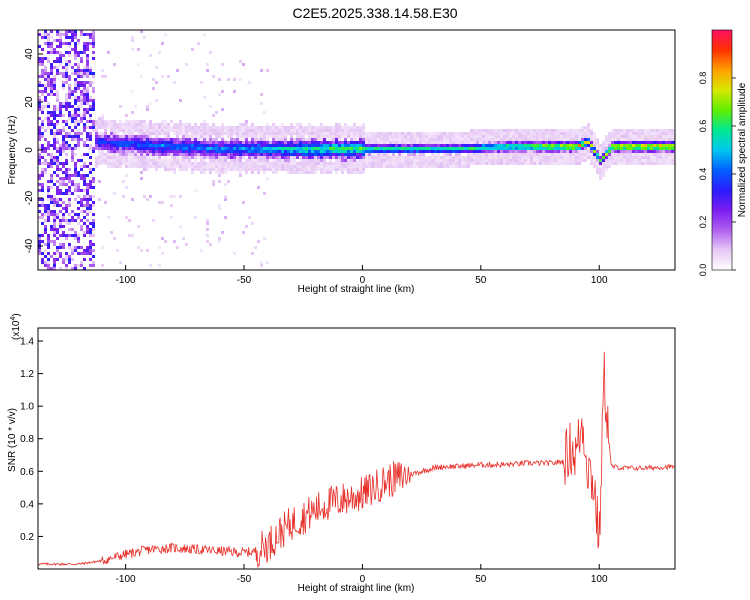 The image size is (750, 600). I want to click on y-tick-label: 1.4, so click(27, 342).